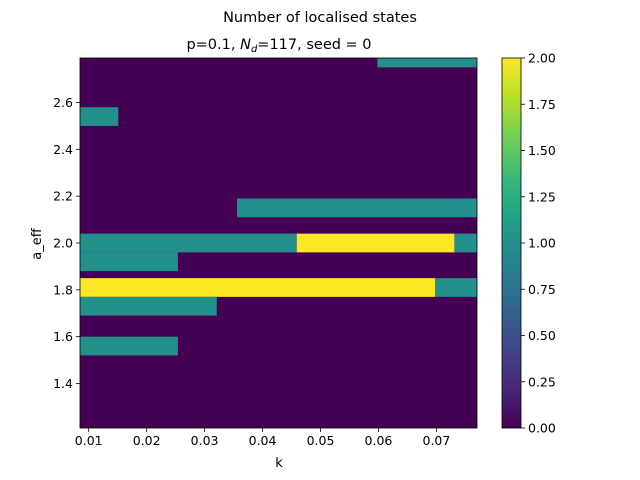 The width and height of the screenshot is (640, 480). I want to click on x-axis: 0.01 0.02 0.03 0.04 0.05 0.06 0.07, so click(263, 438).